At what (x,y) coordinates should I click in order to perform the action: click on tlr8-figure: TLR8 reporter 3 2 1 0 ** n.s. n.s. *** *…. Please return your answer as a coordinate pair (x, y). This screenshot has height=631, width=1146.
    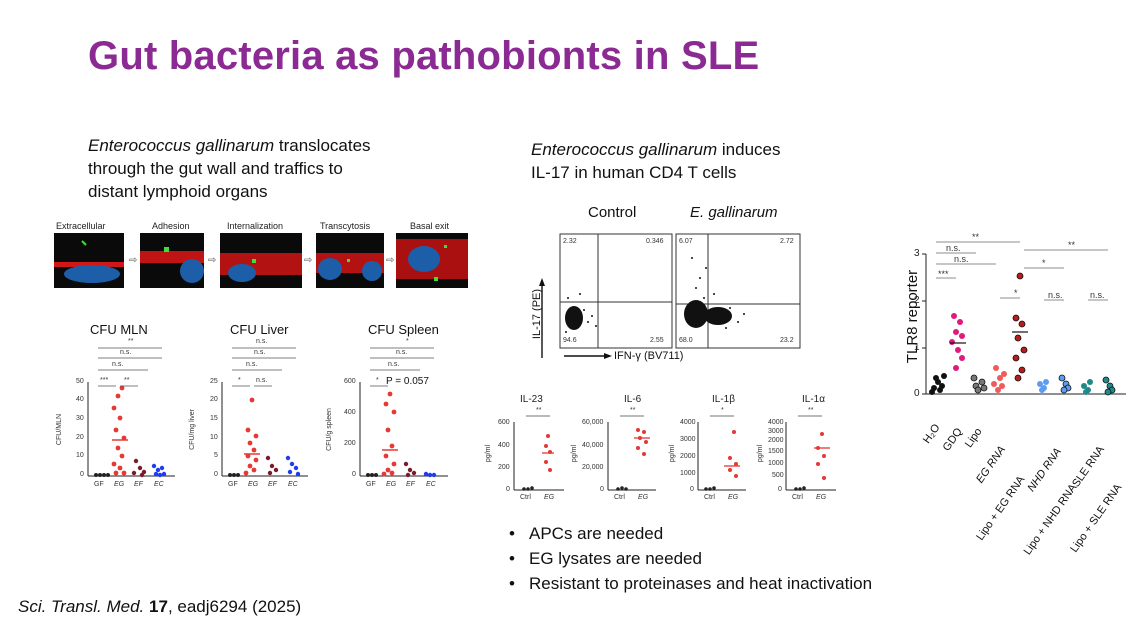
    Looking at the image, I should click on (1015, 317).